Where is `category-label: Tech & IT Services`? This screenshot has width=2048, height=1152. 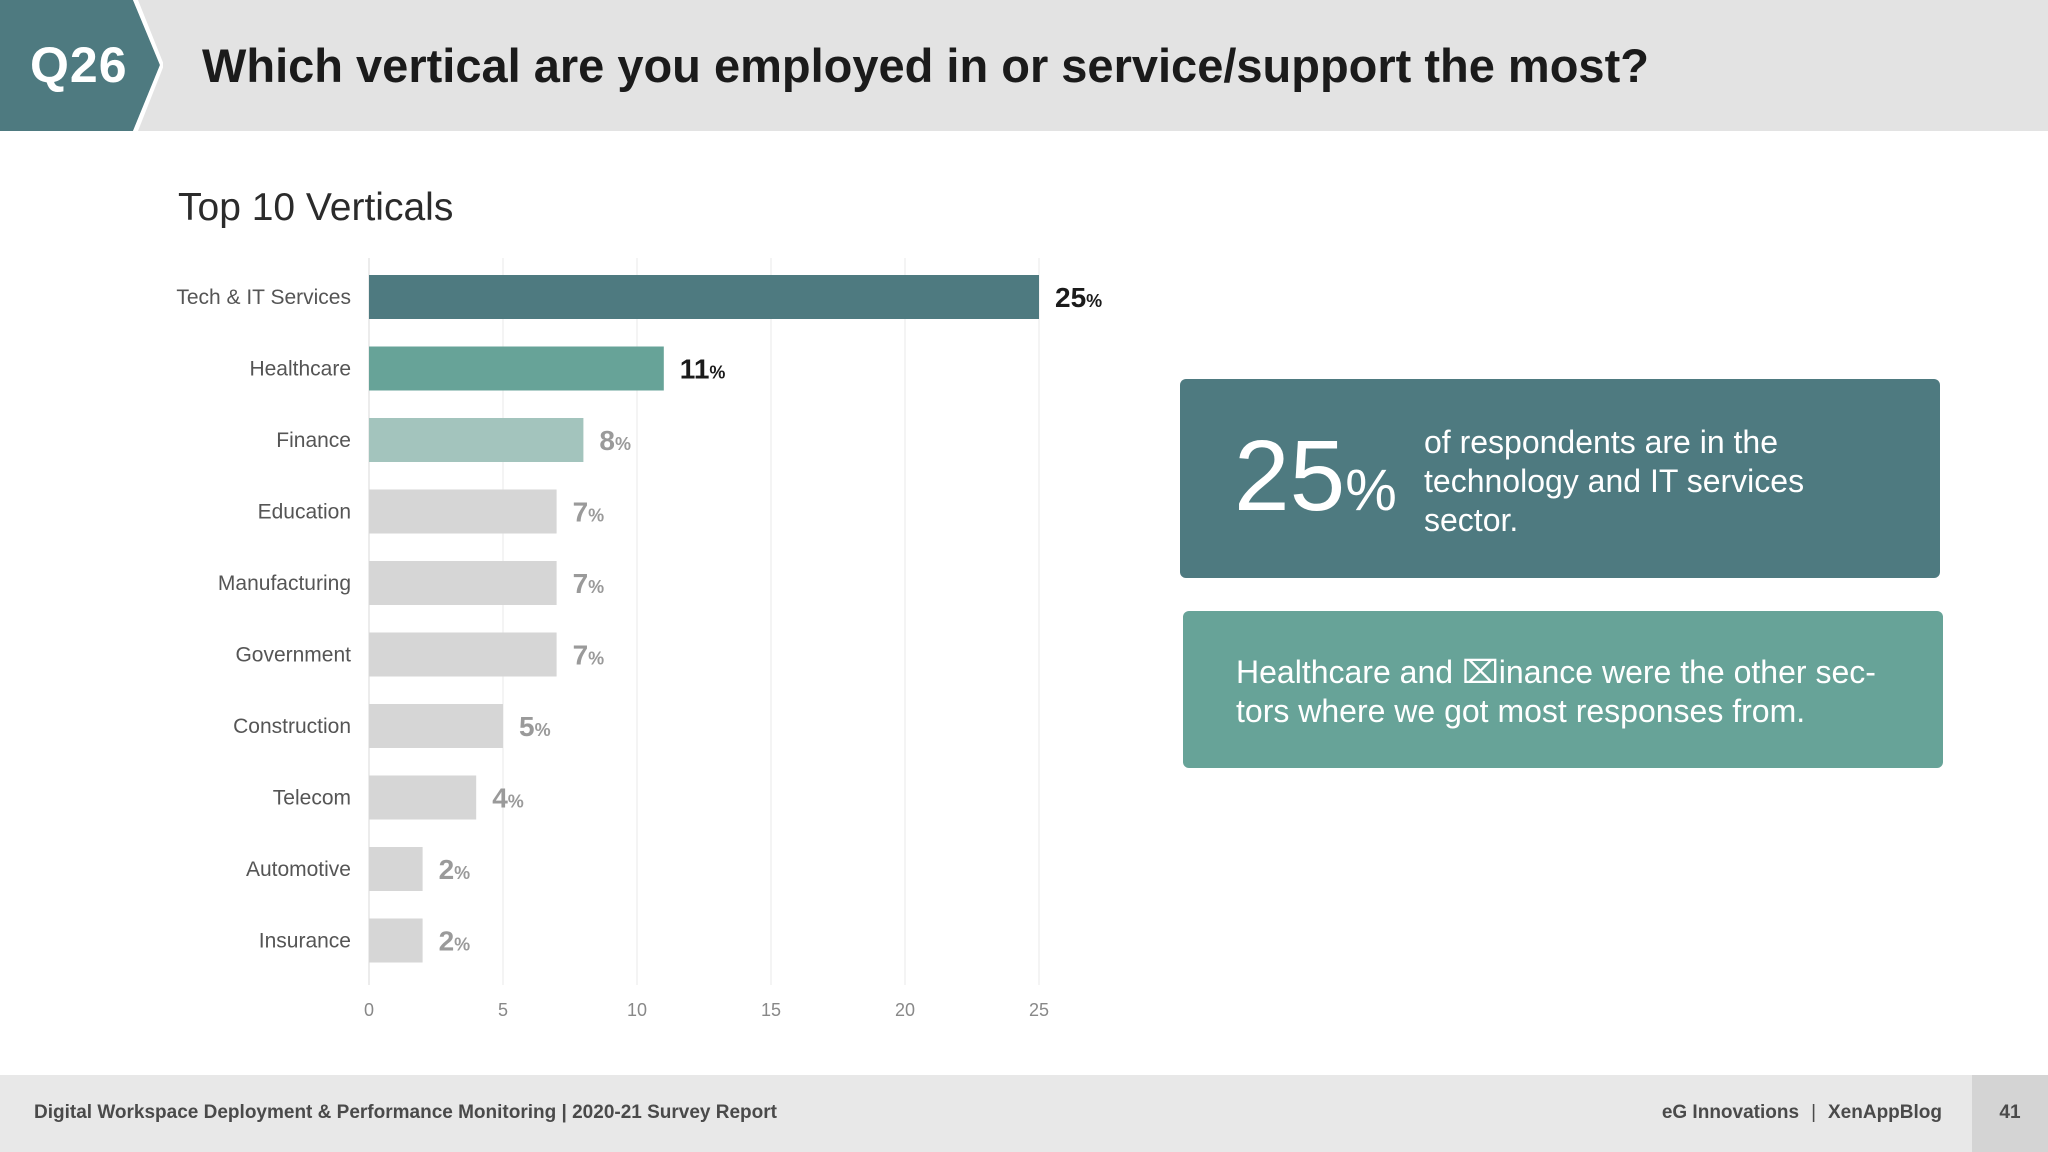 category-label: Tech & IT Services is located at coordinates (263, 297).